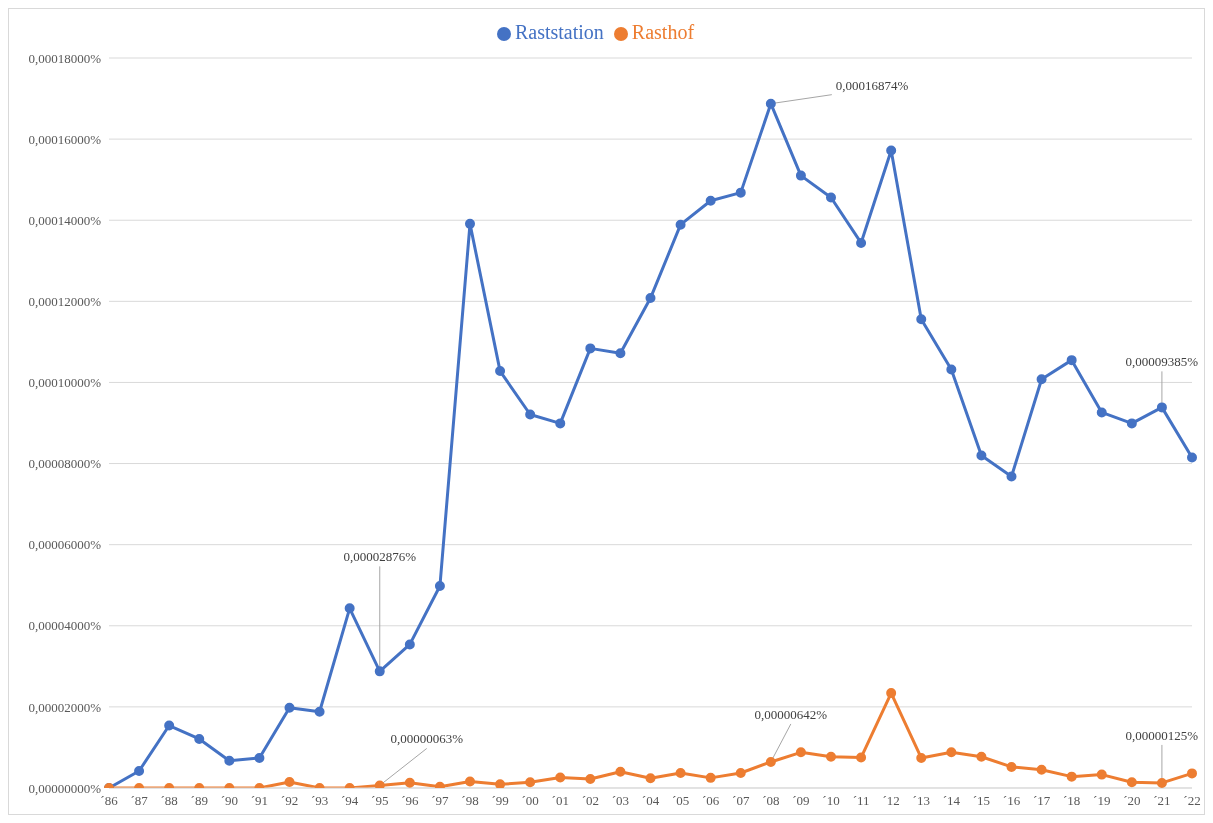 This screenshot has width=1213, height=823. Describe the element at coordinates (861, 801) in the screenshot. I see `x-tick-label: ´11` at that location.